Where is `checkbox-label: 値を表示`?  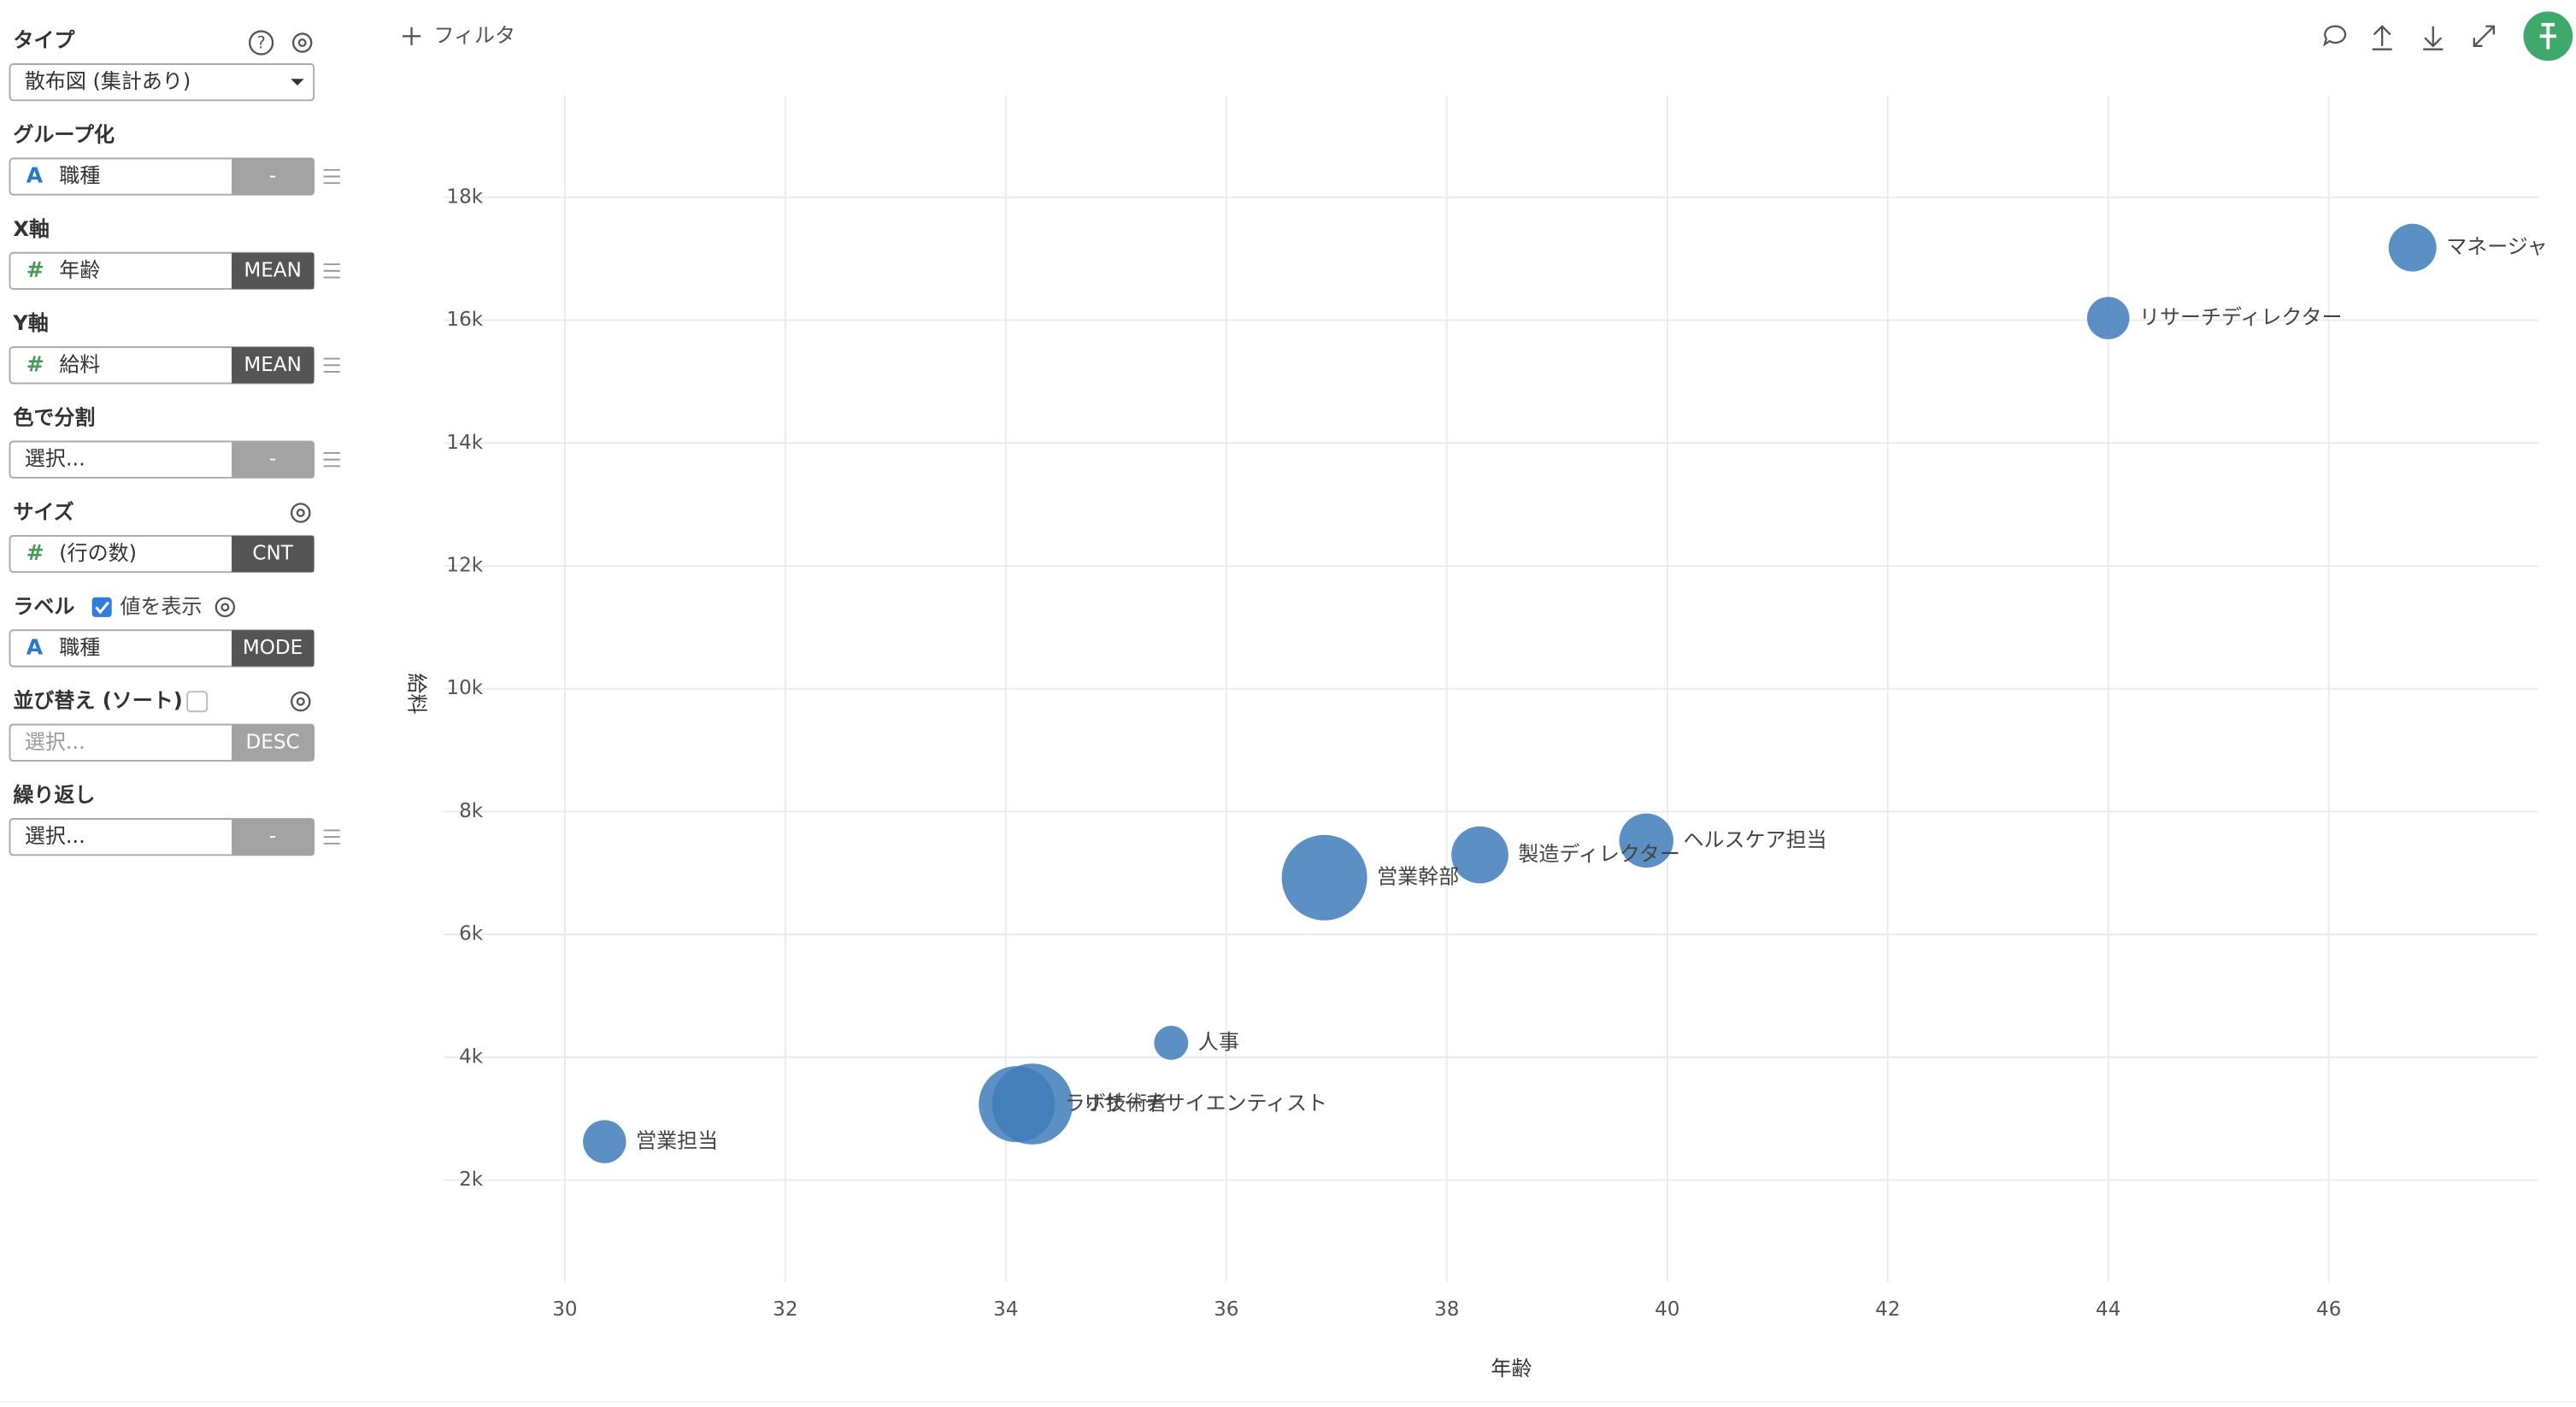 checkbox-label: 値を表示 is located at coordinates (161, 606).